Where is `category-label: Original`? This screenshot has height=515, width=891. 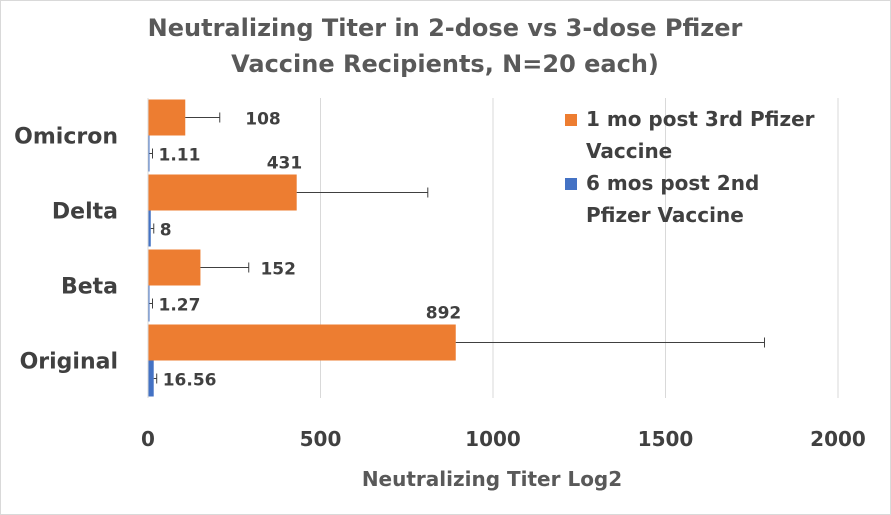 category-label: Original is located at coordinates (69, 362).